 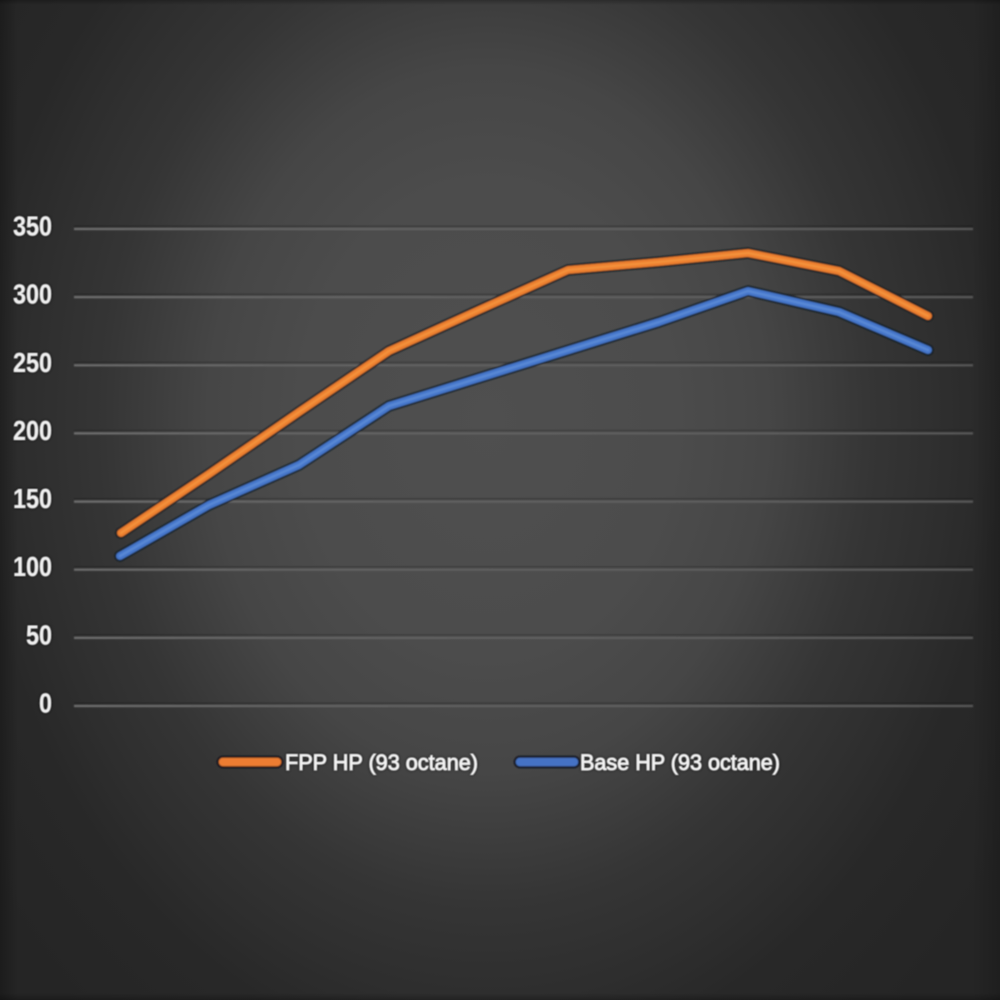 I want to click on svg-text: FPP HP (93 octane), so click(x=381, y=762).